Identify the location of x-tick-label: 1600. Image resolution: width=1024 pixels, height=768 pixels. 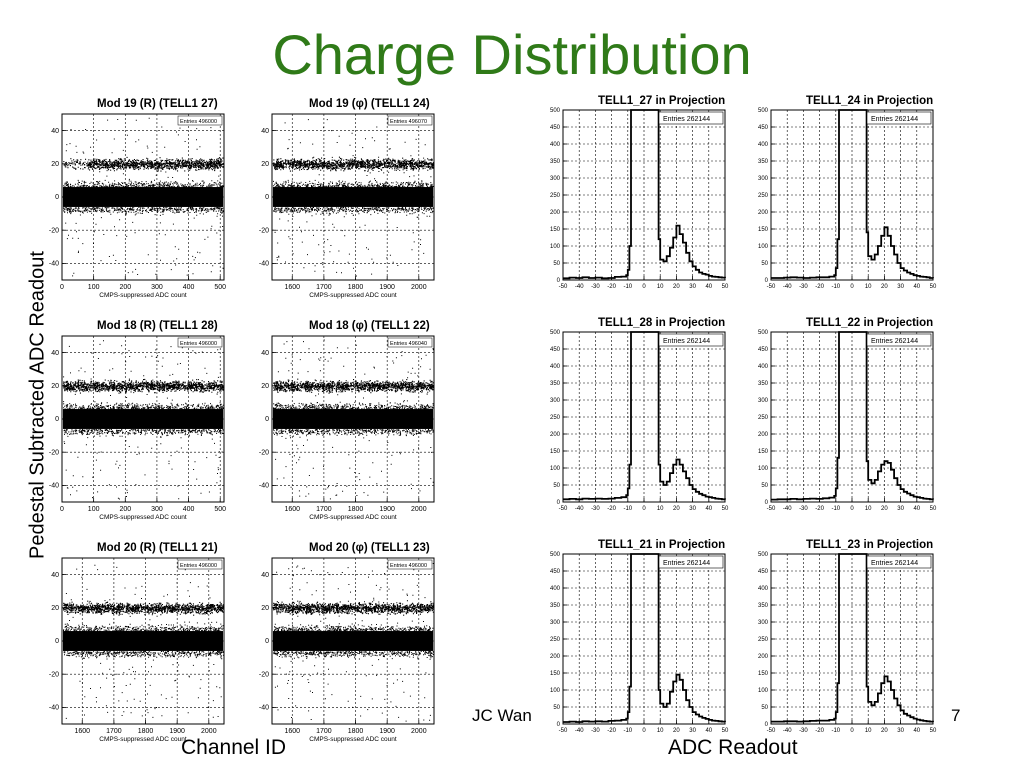
(292, 731).